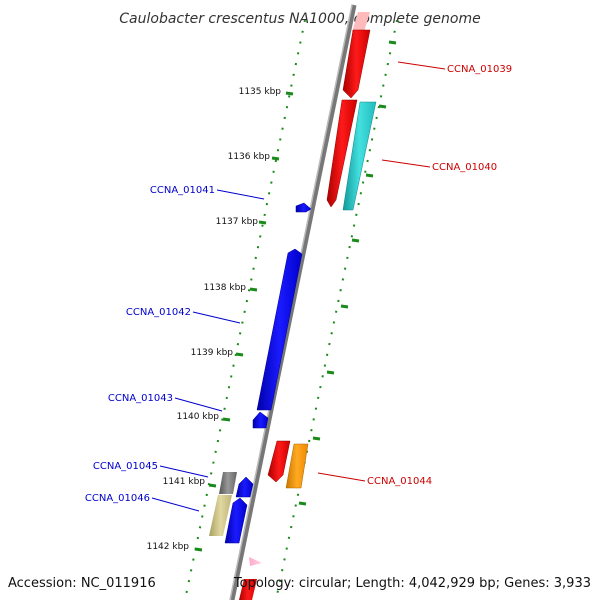  I want to click on major-ticks, so click(244, 321).